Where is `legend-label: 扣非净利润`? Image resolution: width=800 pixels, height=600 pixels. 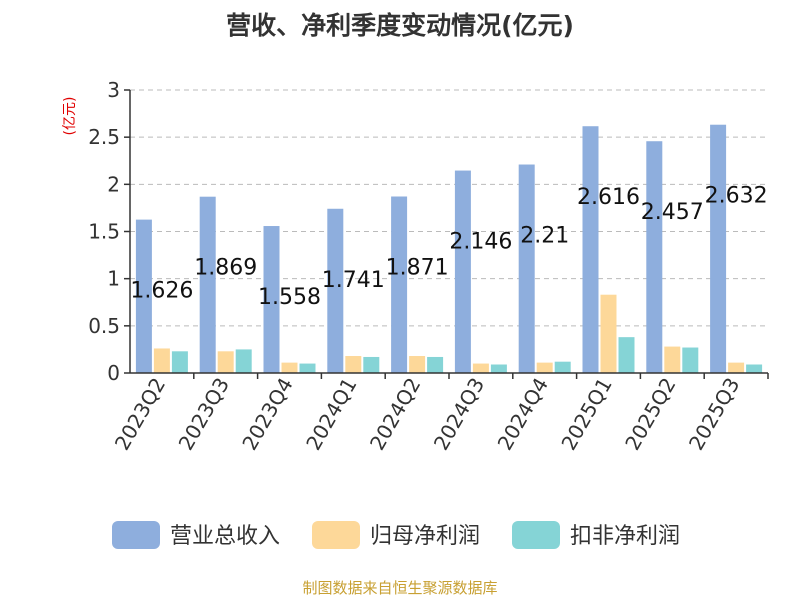
legend-label: 扣非净利润 is located at coordinates (625, 536).